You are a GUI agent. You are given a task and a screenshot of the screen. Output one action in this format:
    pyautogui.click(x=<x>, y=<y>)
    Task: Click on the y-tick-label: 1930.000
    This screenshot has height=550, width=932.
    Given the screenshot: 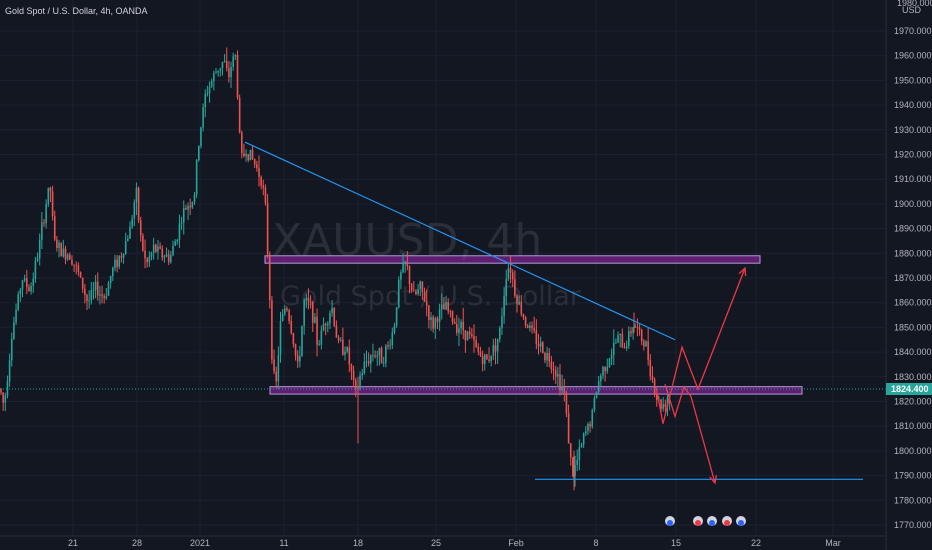 What is the action you would take?
    pyautogui.click(x=913, y=130)
    